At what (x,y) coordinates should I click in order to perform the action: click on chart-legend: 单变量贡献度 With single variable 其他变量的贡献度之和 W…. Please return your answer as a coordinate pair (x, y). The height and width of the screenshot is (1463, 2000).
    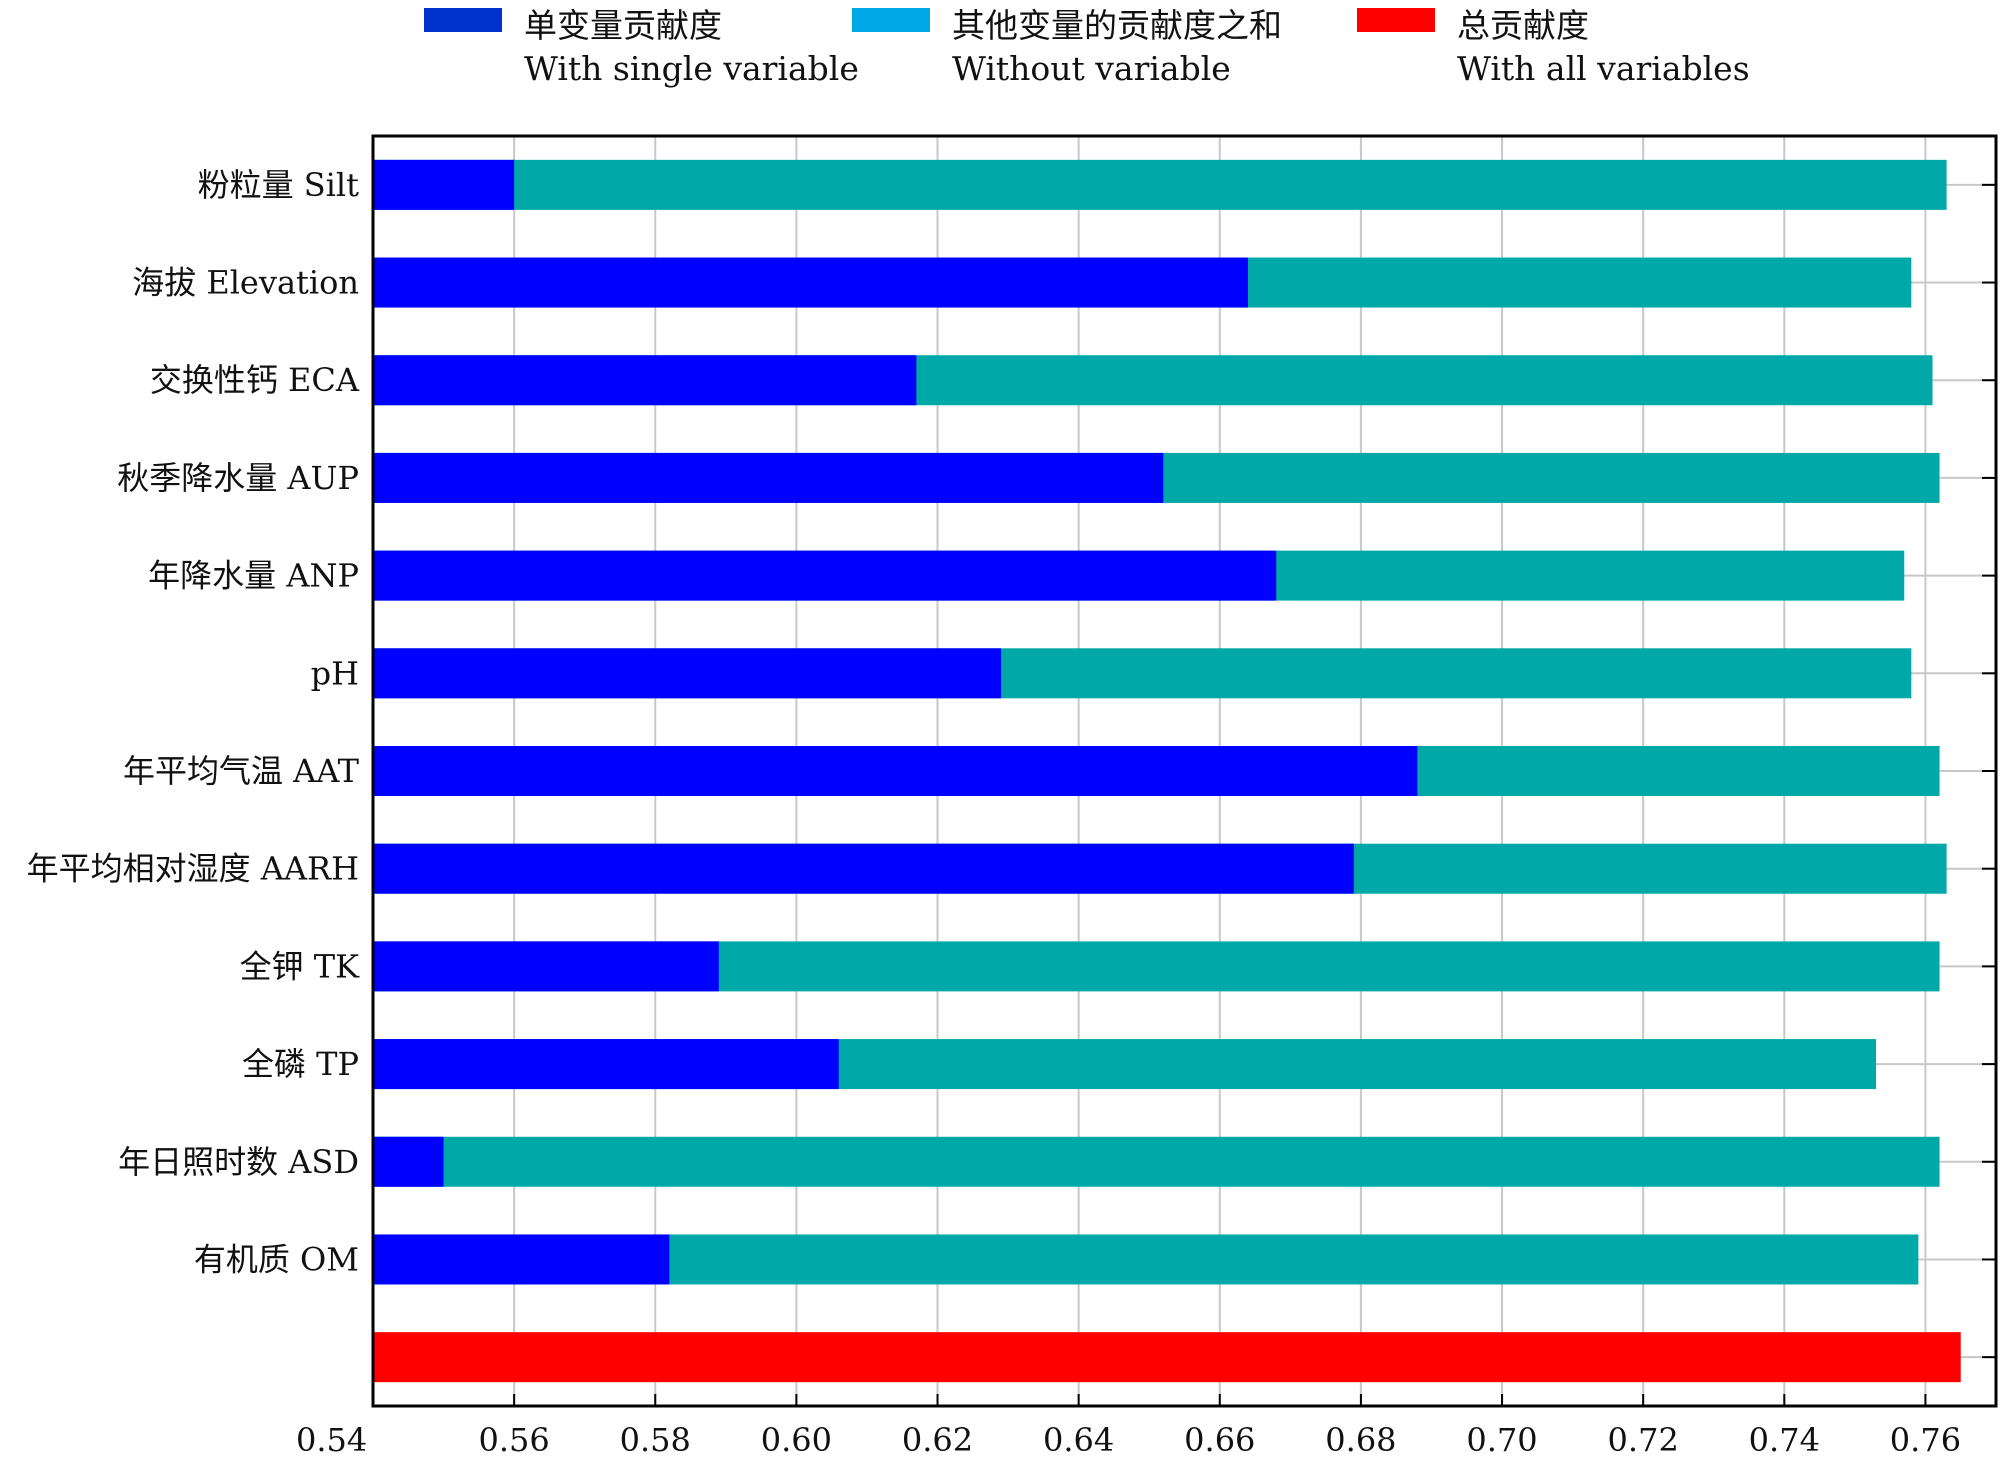
    Looking at the image, I should click on (1000, 50).